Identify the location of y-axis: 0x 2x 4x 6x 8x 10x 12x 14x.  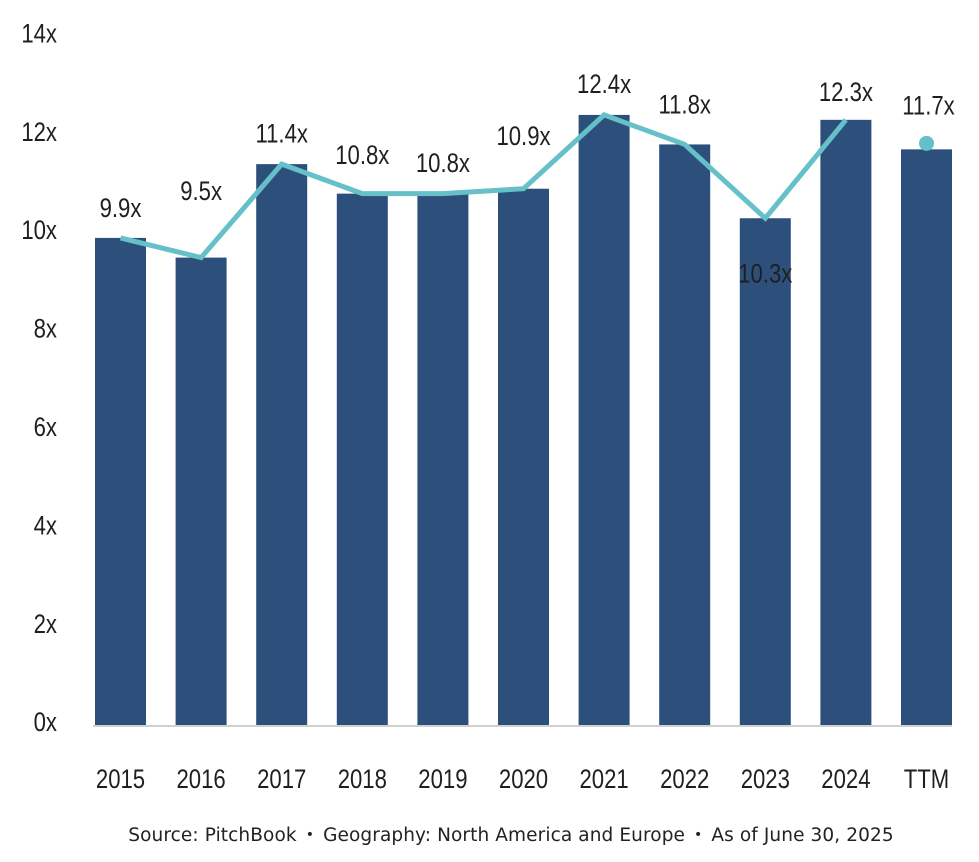
(39, 378).